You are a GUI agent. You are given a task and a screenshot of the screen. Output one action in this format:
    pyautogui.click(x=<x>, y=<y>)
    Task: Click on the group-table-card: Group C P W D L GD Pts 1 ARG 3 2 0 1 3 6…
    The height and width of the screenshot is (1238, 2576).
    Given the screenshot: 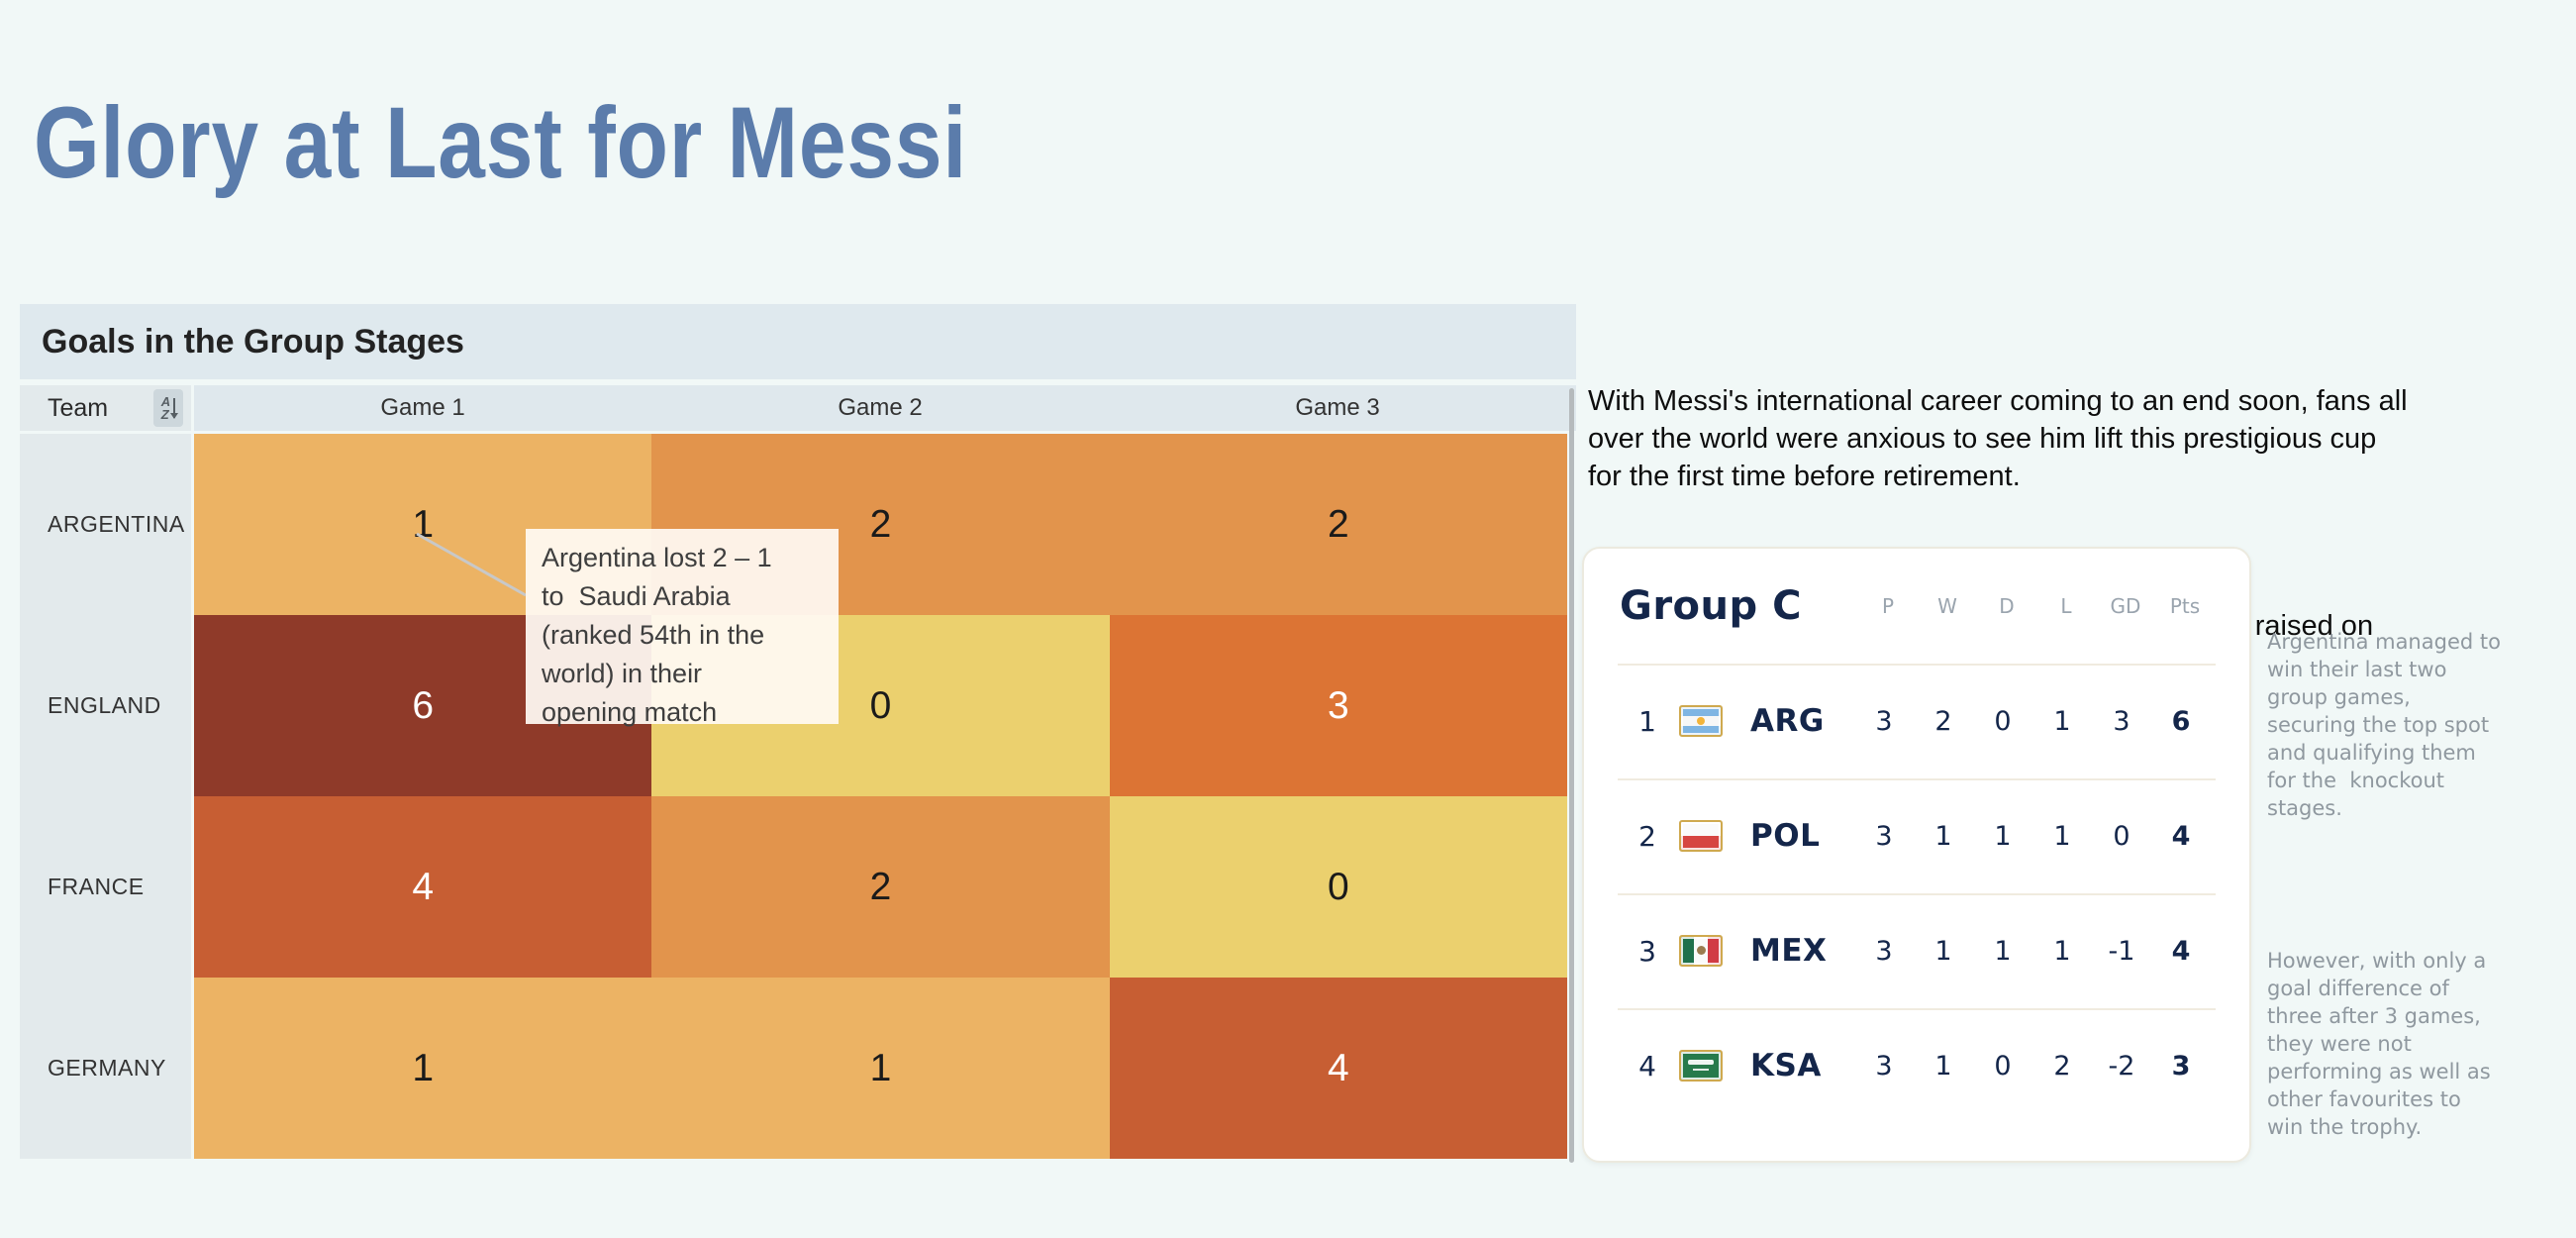 What is the action you would take?
    pyautogui.click(x=1916, y=855)
    